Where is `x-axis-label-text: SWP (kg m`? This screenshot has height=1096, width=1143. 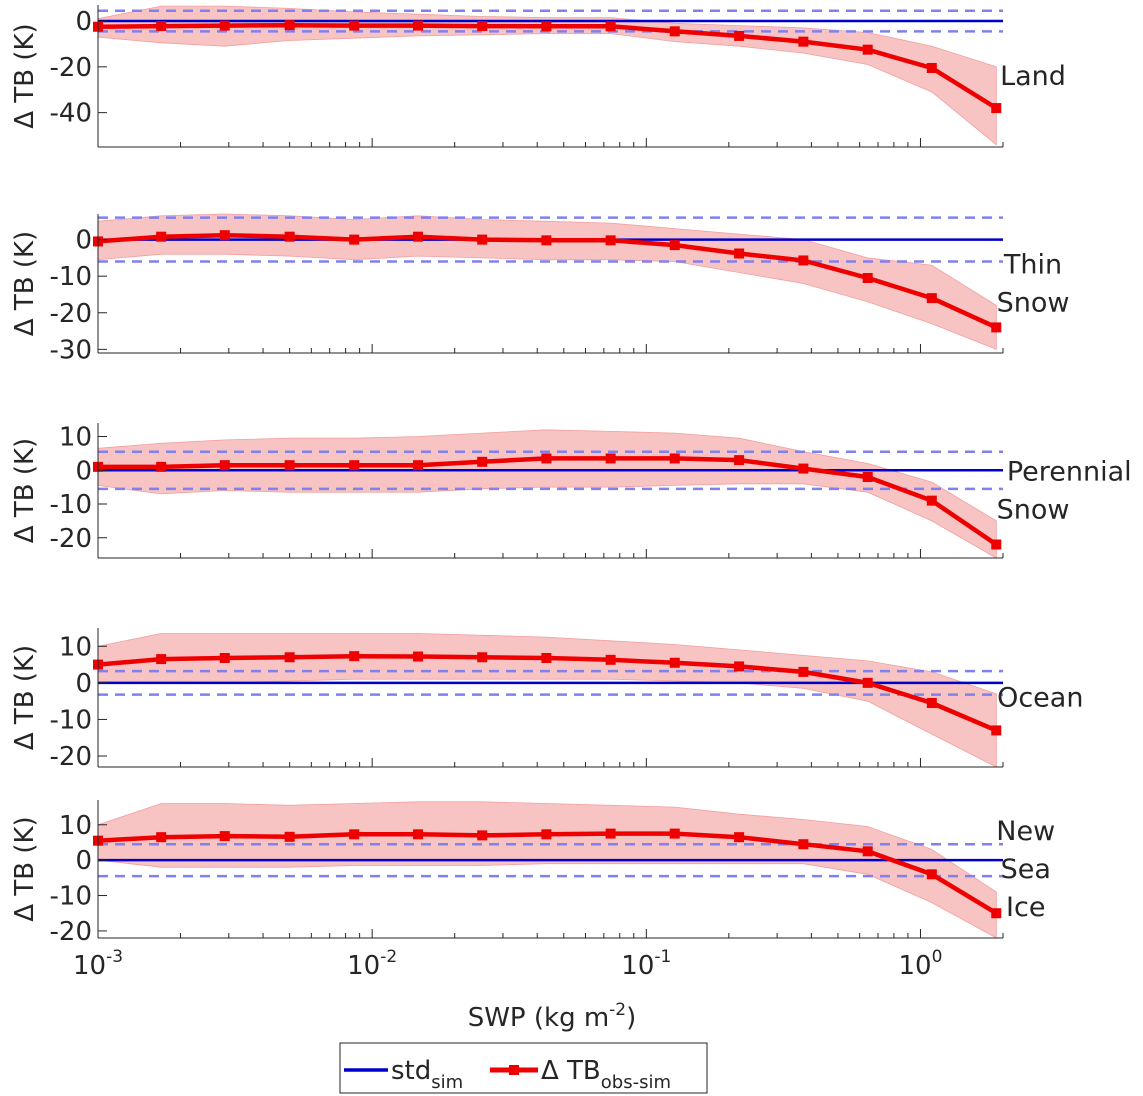
x-axis-label-text: SWP (kg m is located at coordinates (538, 1018).